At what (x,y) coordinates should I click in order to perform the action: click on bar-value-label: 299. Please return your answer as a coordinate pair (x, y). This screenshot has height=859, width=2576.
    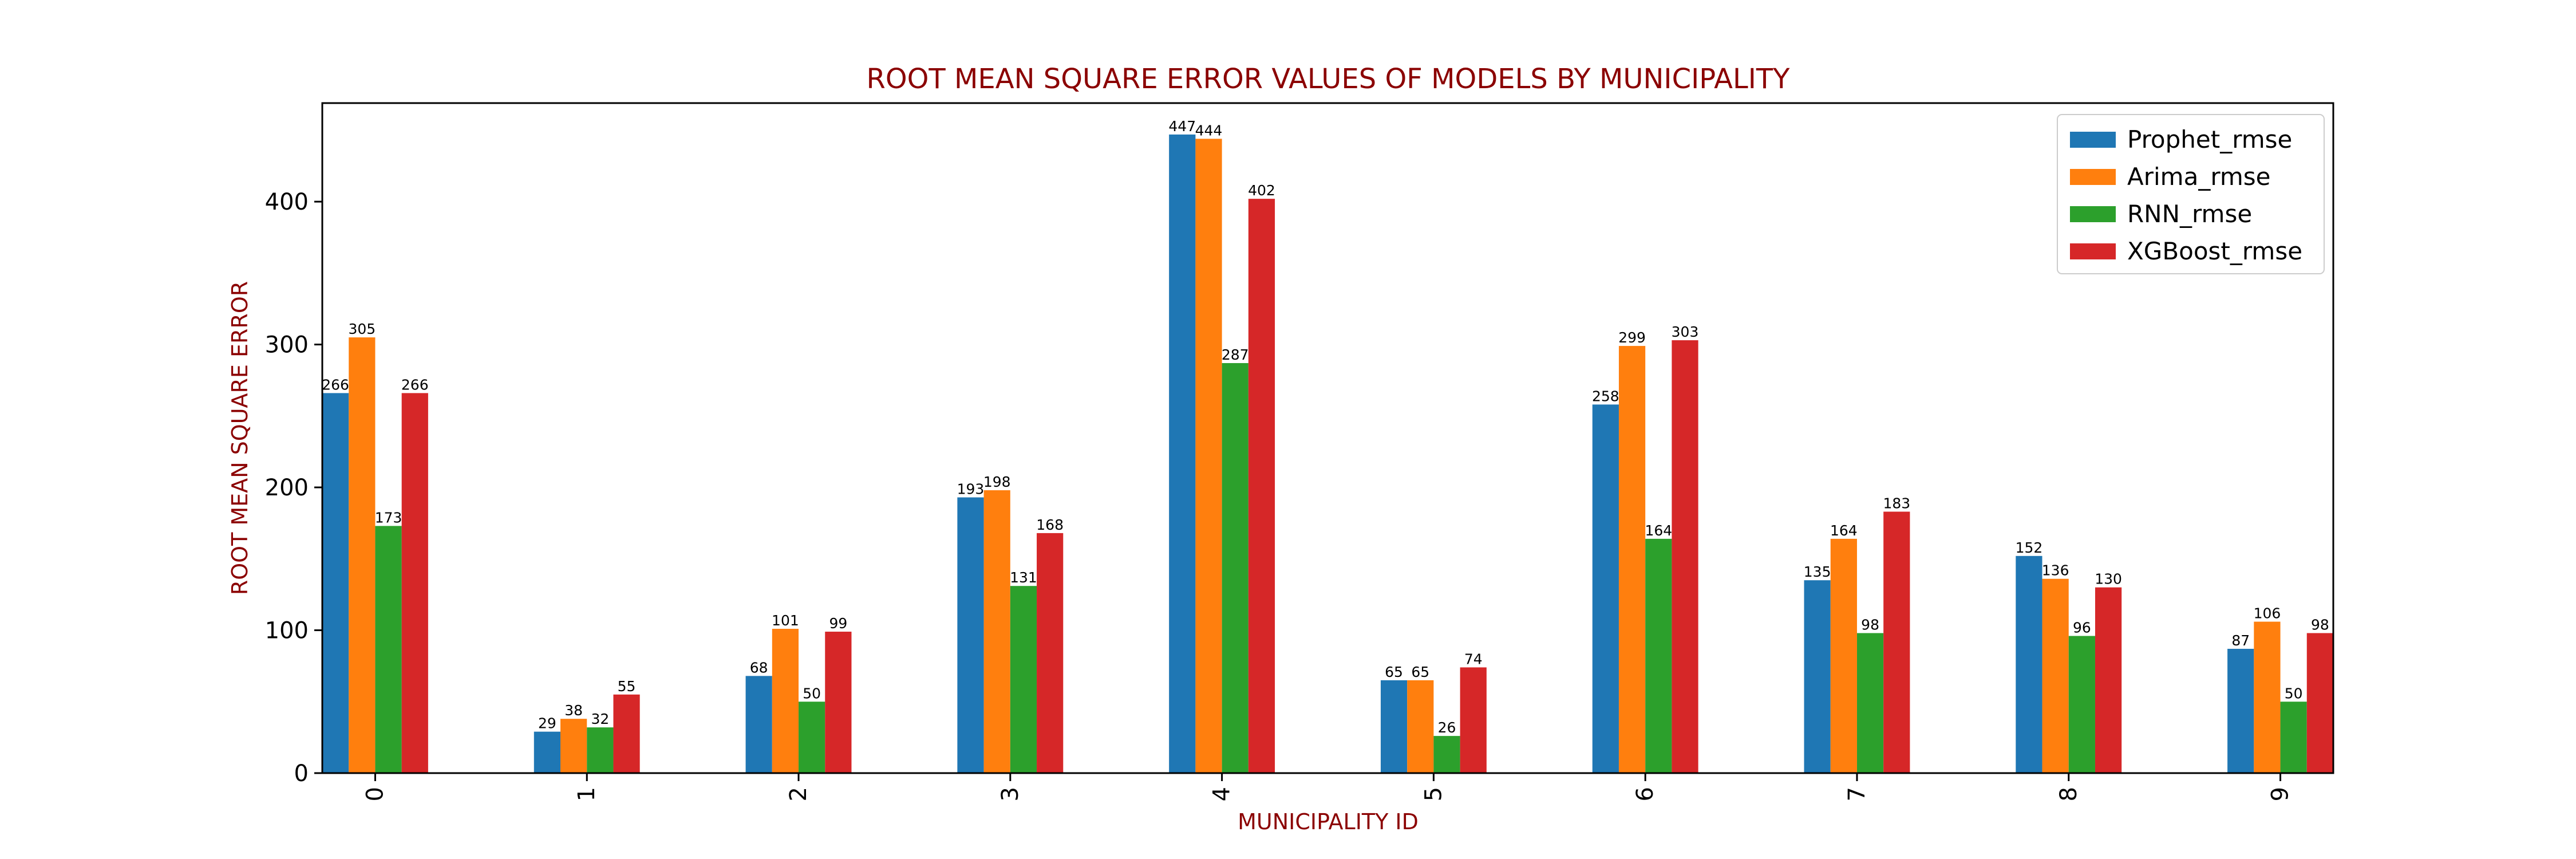
    Looking at the image, I should click on (1632, 337).